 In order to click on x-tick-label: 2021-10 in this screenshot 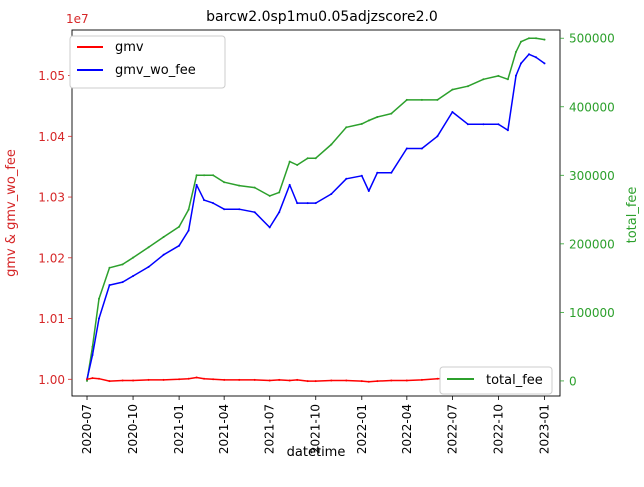, I will do `click(316, 429)`.